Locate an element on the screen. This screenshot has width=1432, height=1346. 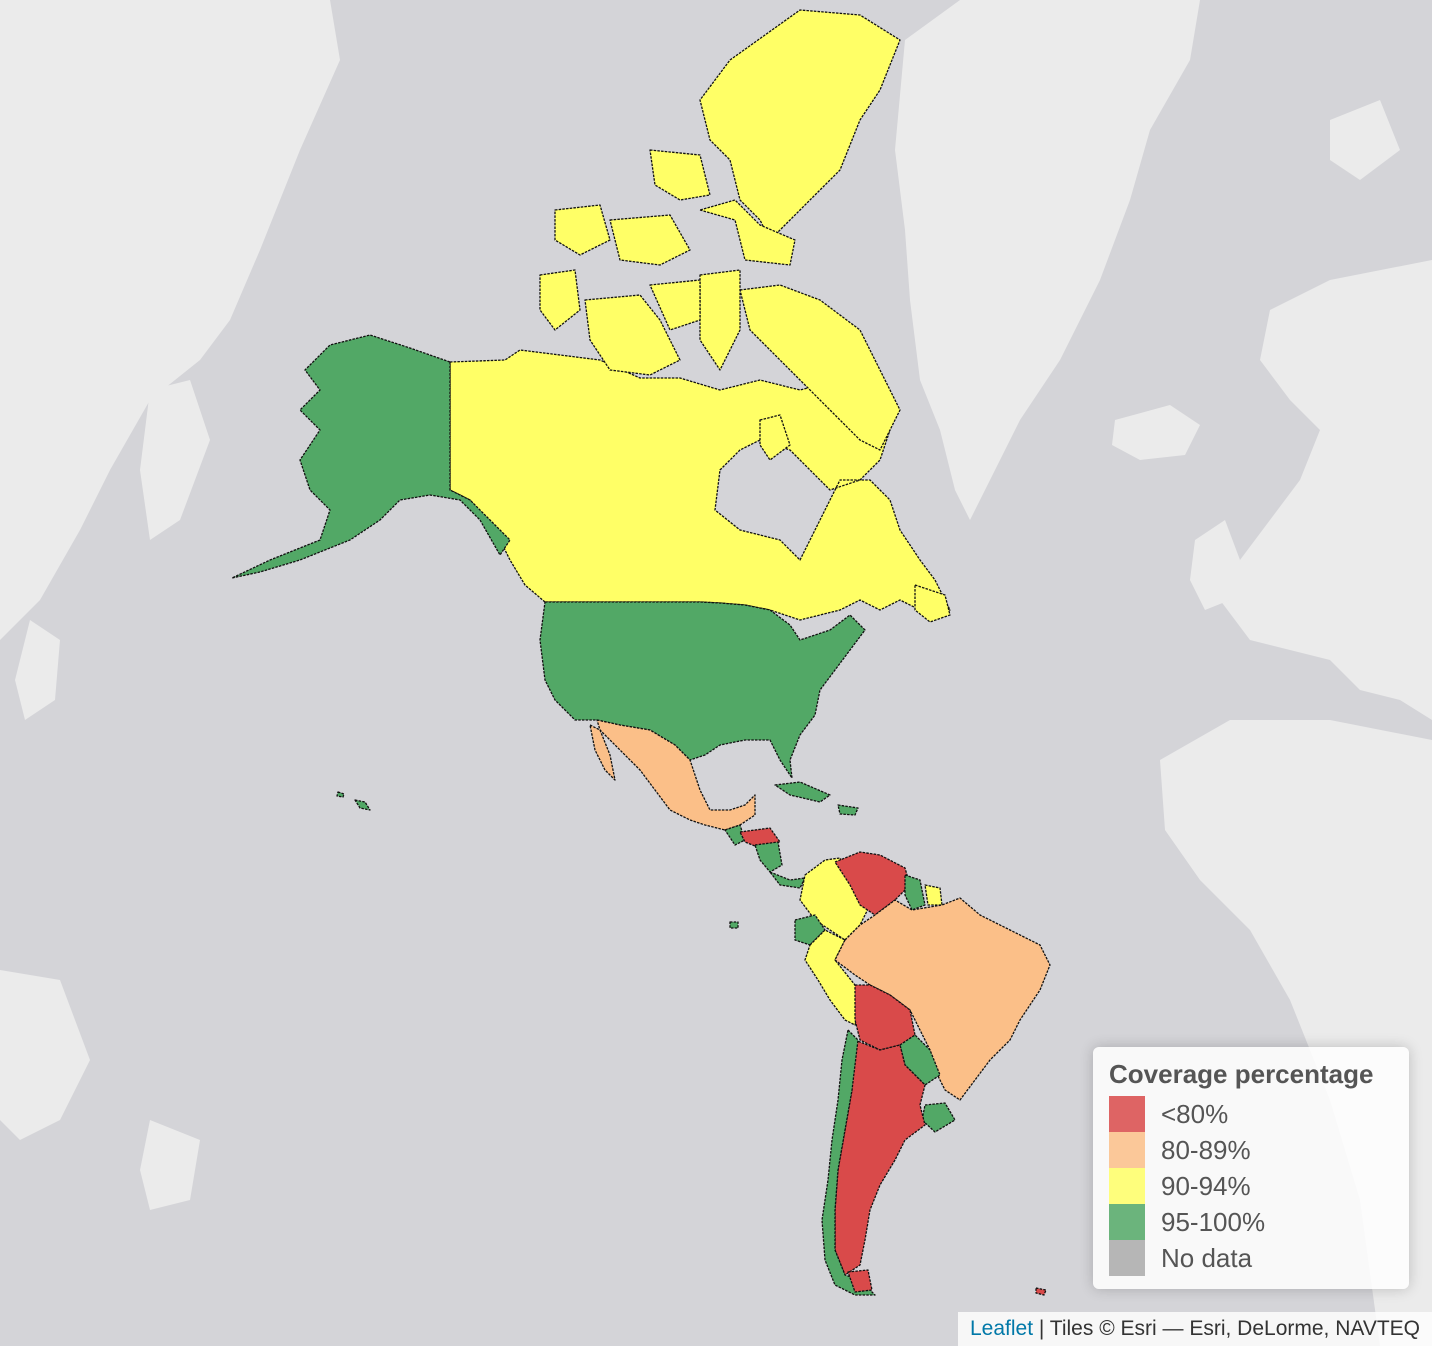
legend-item: No data is located at coordinates (1251, 1258).